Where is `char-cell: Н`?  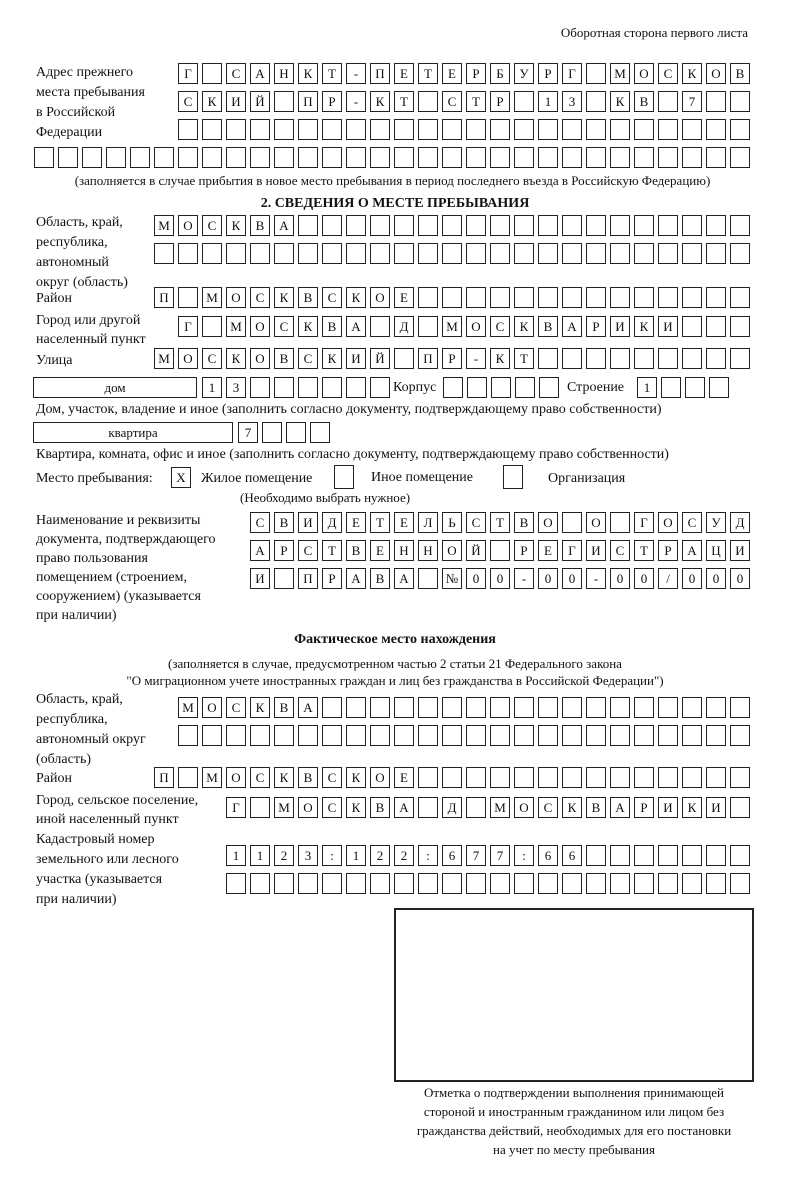 char-cell: Н is located at coordinates (284, 73).